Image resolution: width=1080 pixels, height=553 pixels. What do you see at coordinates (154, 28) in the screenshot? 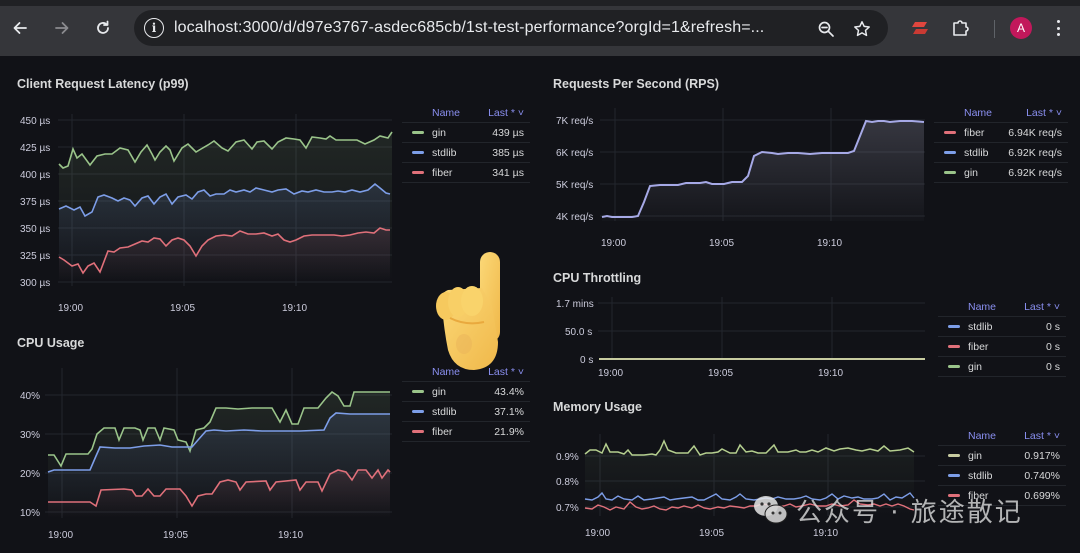
I see `site-info-icon: i` at bounding box center [154, 28].